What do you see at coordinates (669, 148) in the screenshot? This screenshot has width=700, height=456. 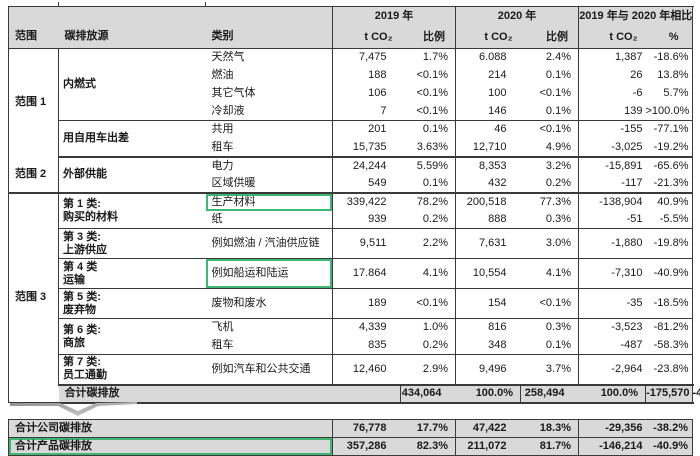 I see `value-cell: -19.2%` at bounding box center [669, 148].